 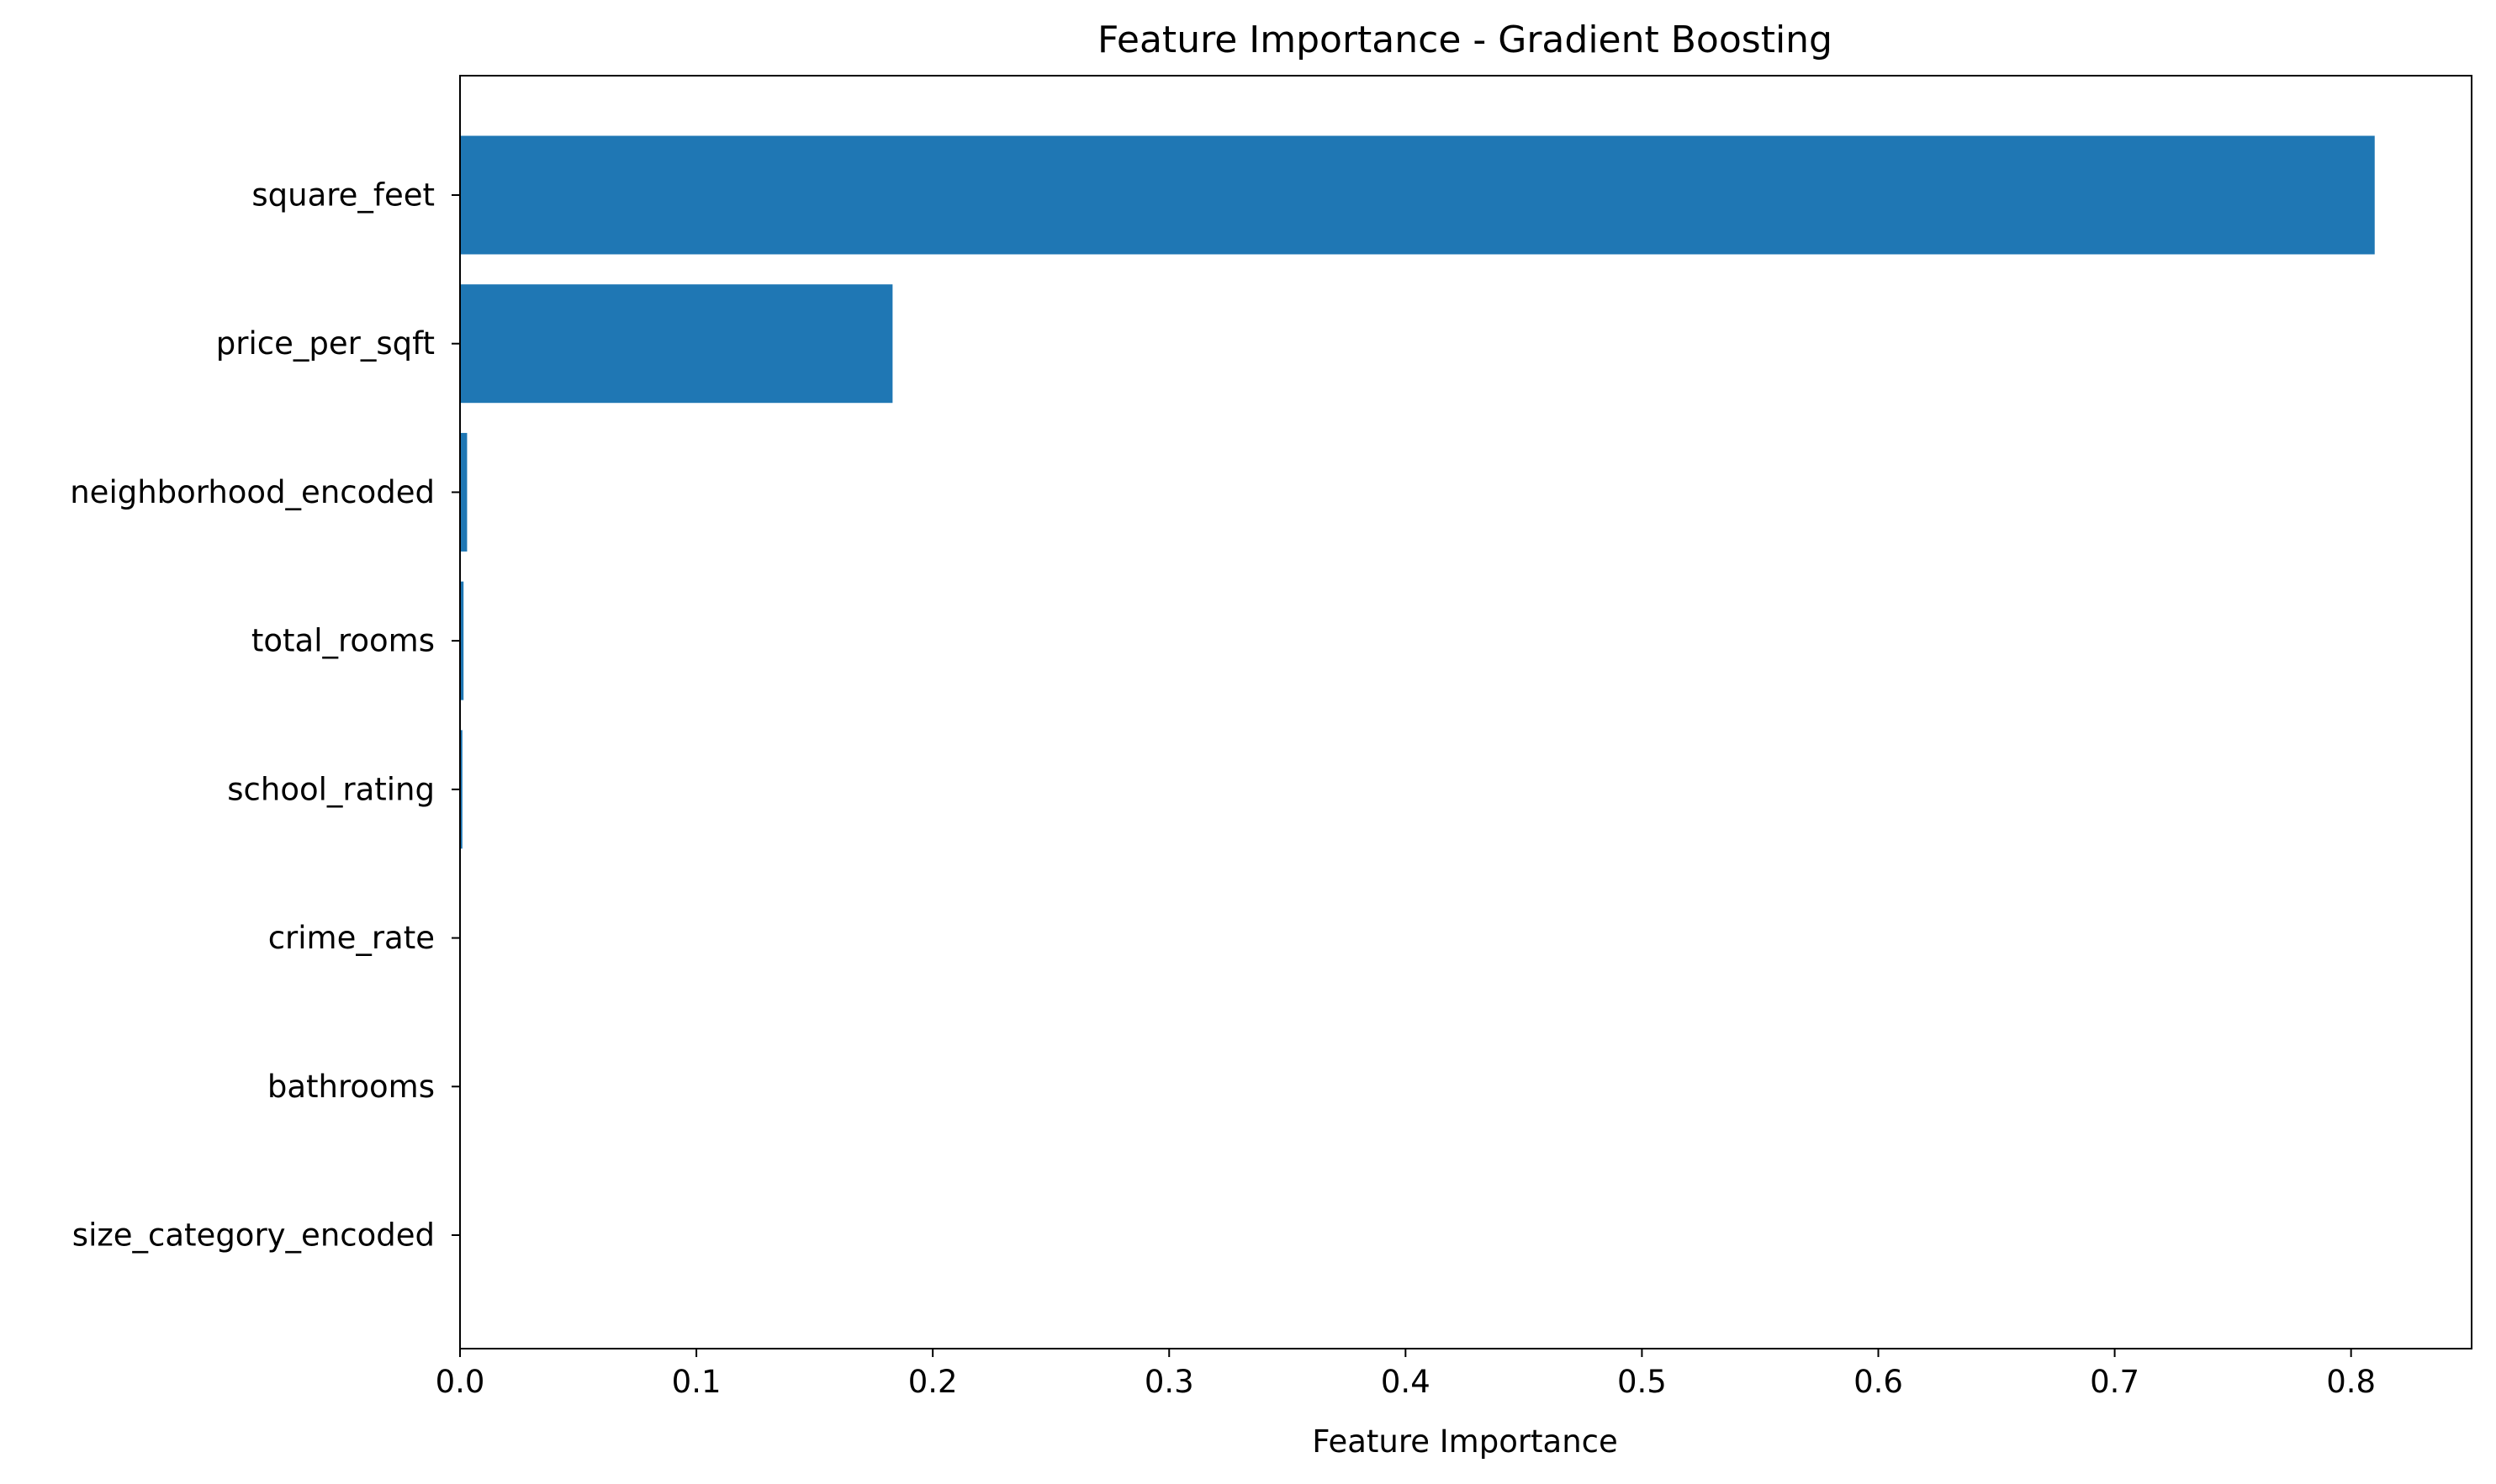 I want to click on y-tick-label: total_rooms, so click(x=343, y=641).